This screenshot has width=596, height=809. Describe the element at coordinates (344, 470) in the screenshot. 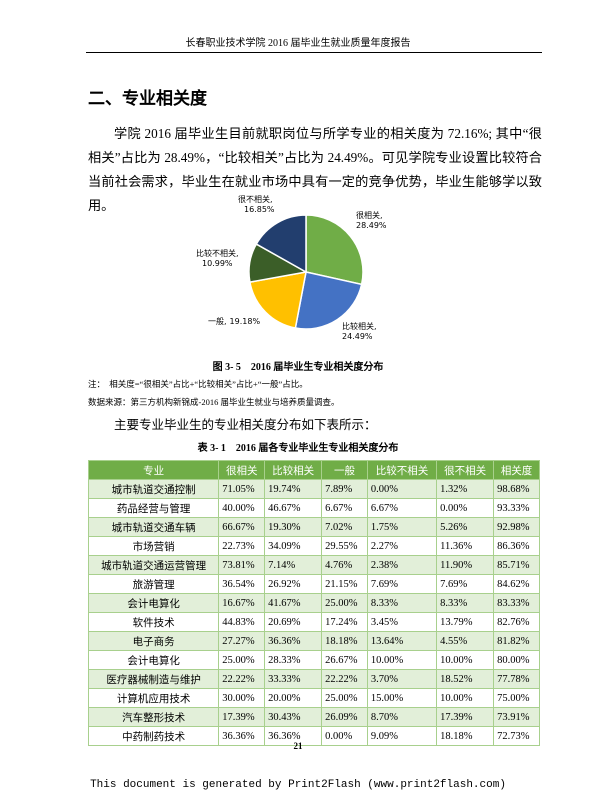

I see `header-cell: 一般` at that location.